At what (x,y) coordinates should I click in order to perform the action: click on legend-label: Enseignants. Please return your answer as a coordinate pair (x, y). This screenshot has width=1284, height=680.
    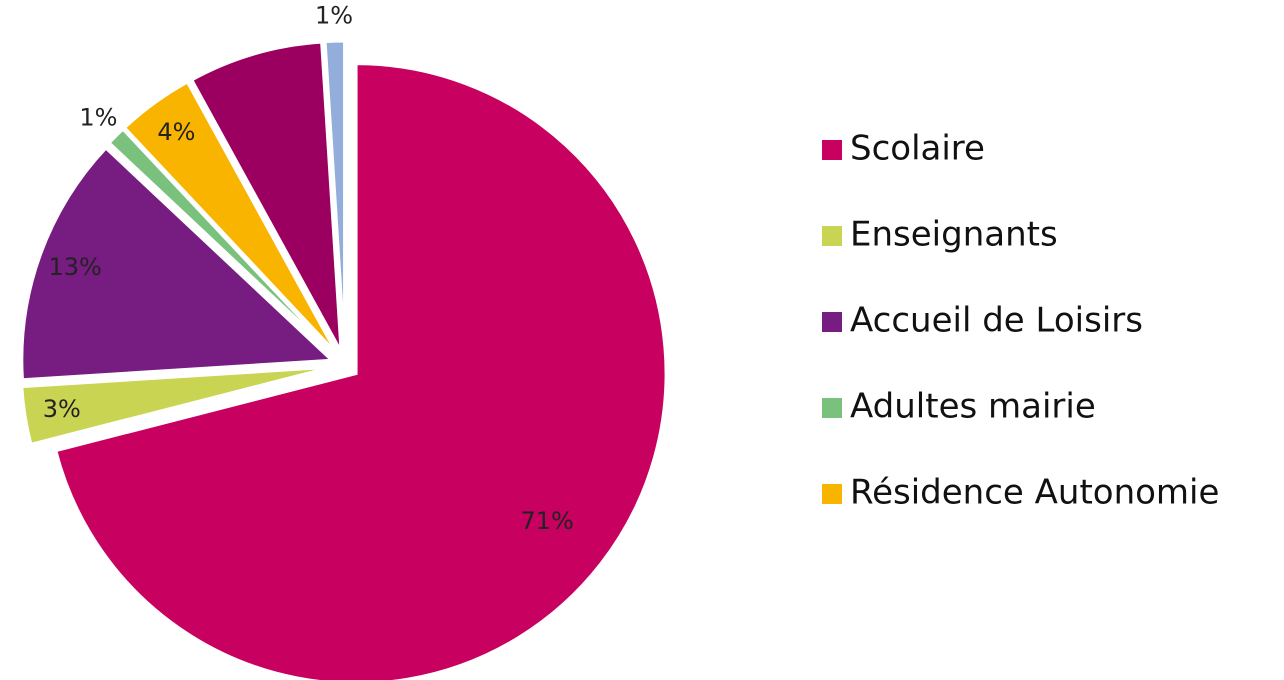
    Looking at the image, I should click on (954, 235).